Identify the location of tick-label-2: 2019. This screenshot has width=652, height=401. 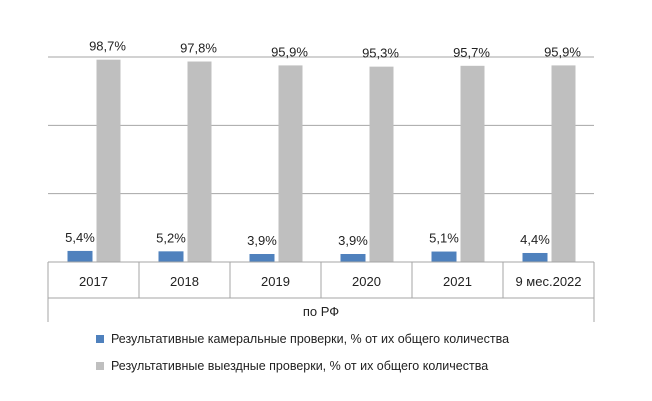
(275, 281).